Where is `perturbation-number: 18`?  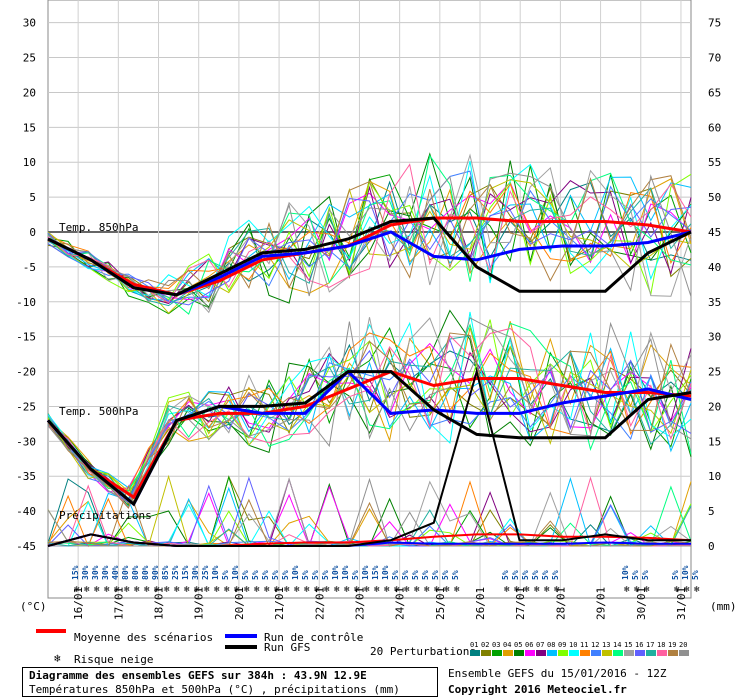 perturbation-number: 18 is located at coordinates (661, 645).